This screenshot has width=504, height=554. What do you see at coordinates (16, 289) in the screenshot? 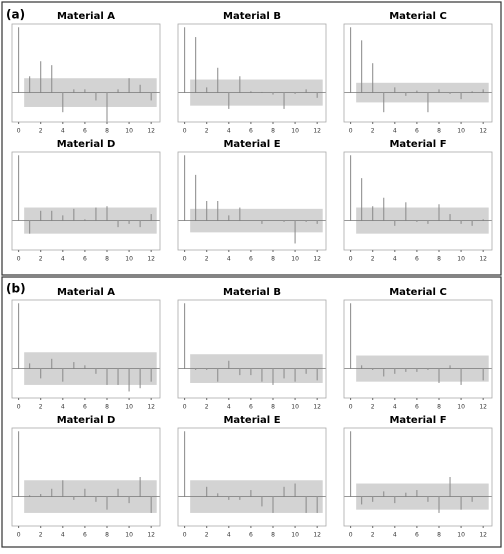
I see `panel-label: (b)` at bounding box center [16, 289].